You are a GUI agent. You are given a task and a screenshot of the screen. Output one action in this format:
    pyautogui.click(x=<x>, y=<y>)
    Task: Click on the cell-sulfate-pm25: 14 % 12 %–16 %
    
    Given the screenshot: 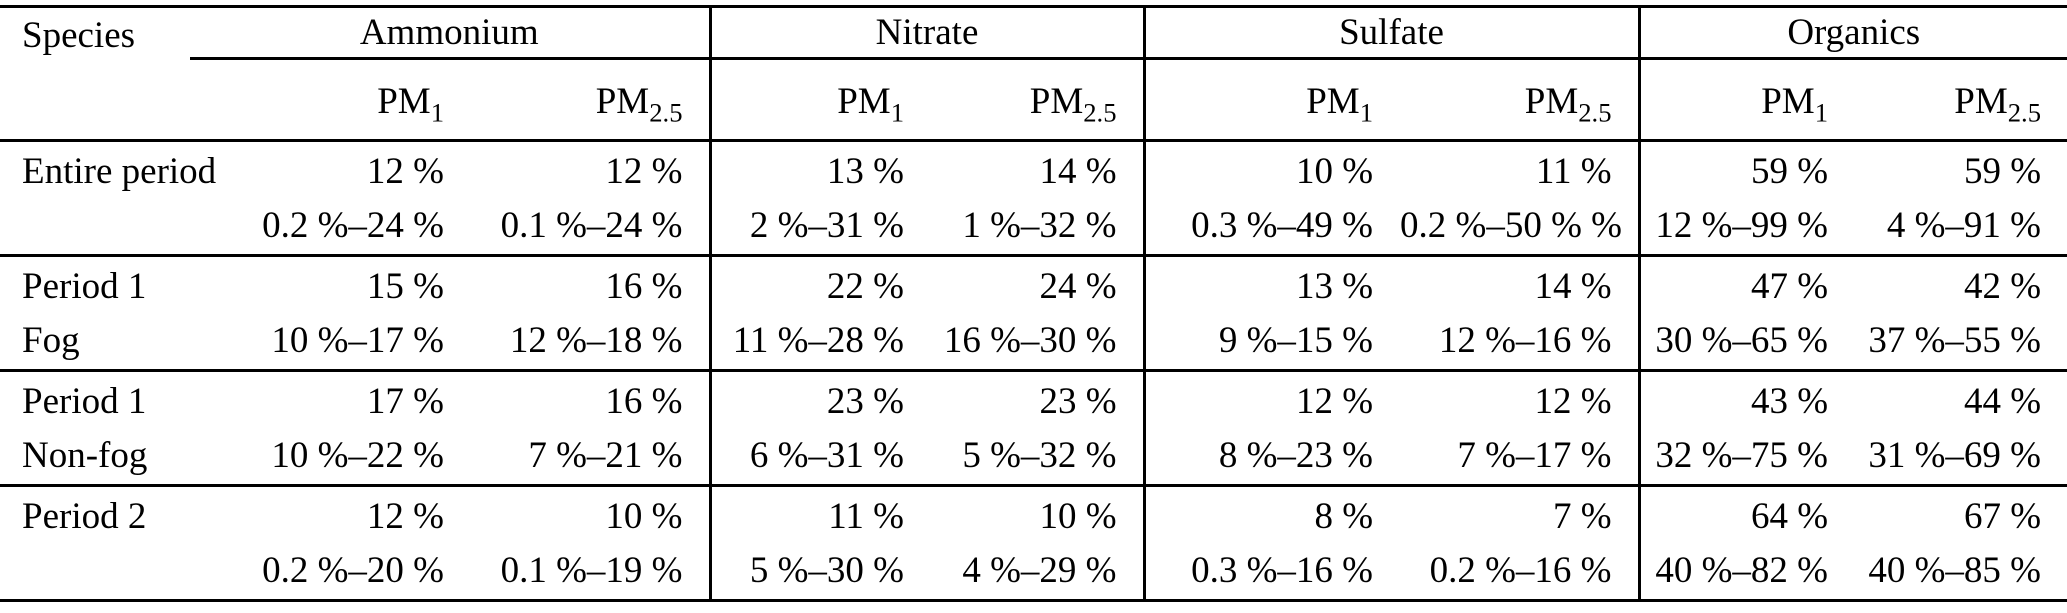 What is the action you would take?
    pyautogui.click(x=1519, y=312)
    